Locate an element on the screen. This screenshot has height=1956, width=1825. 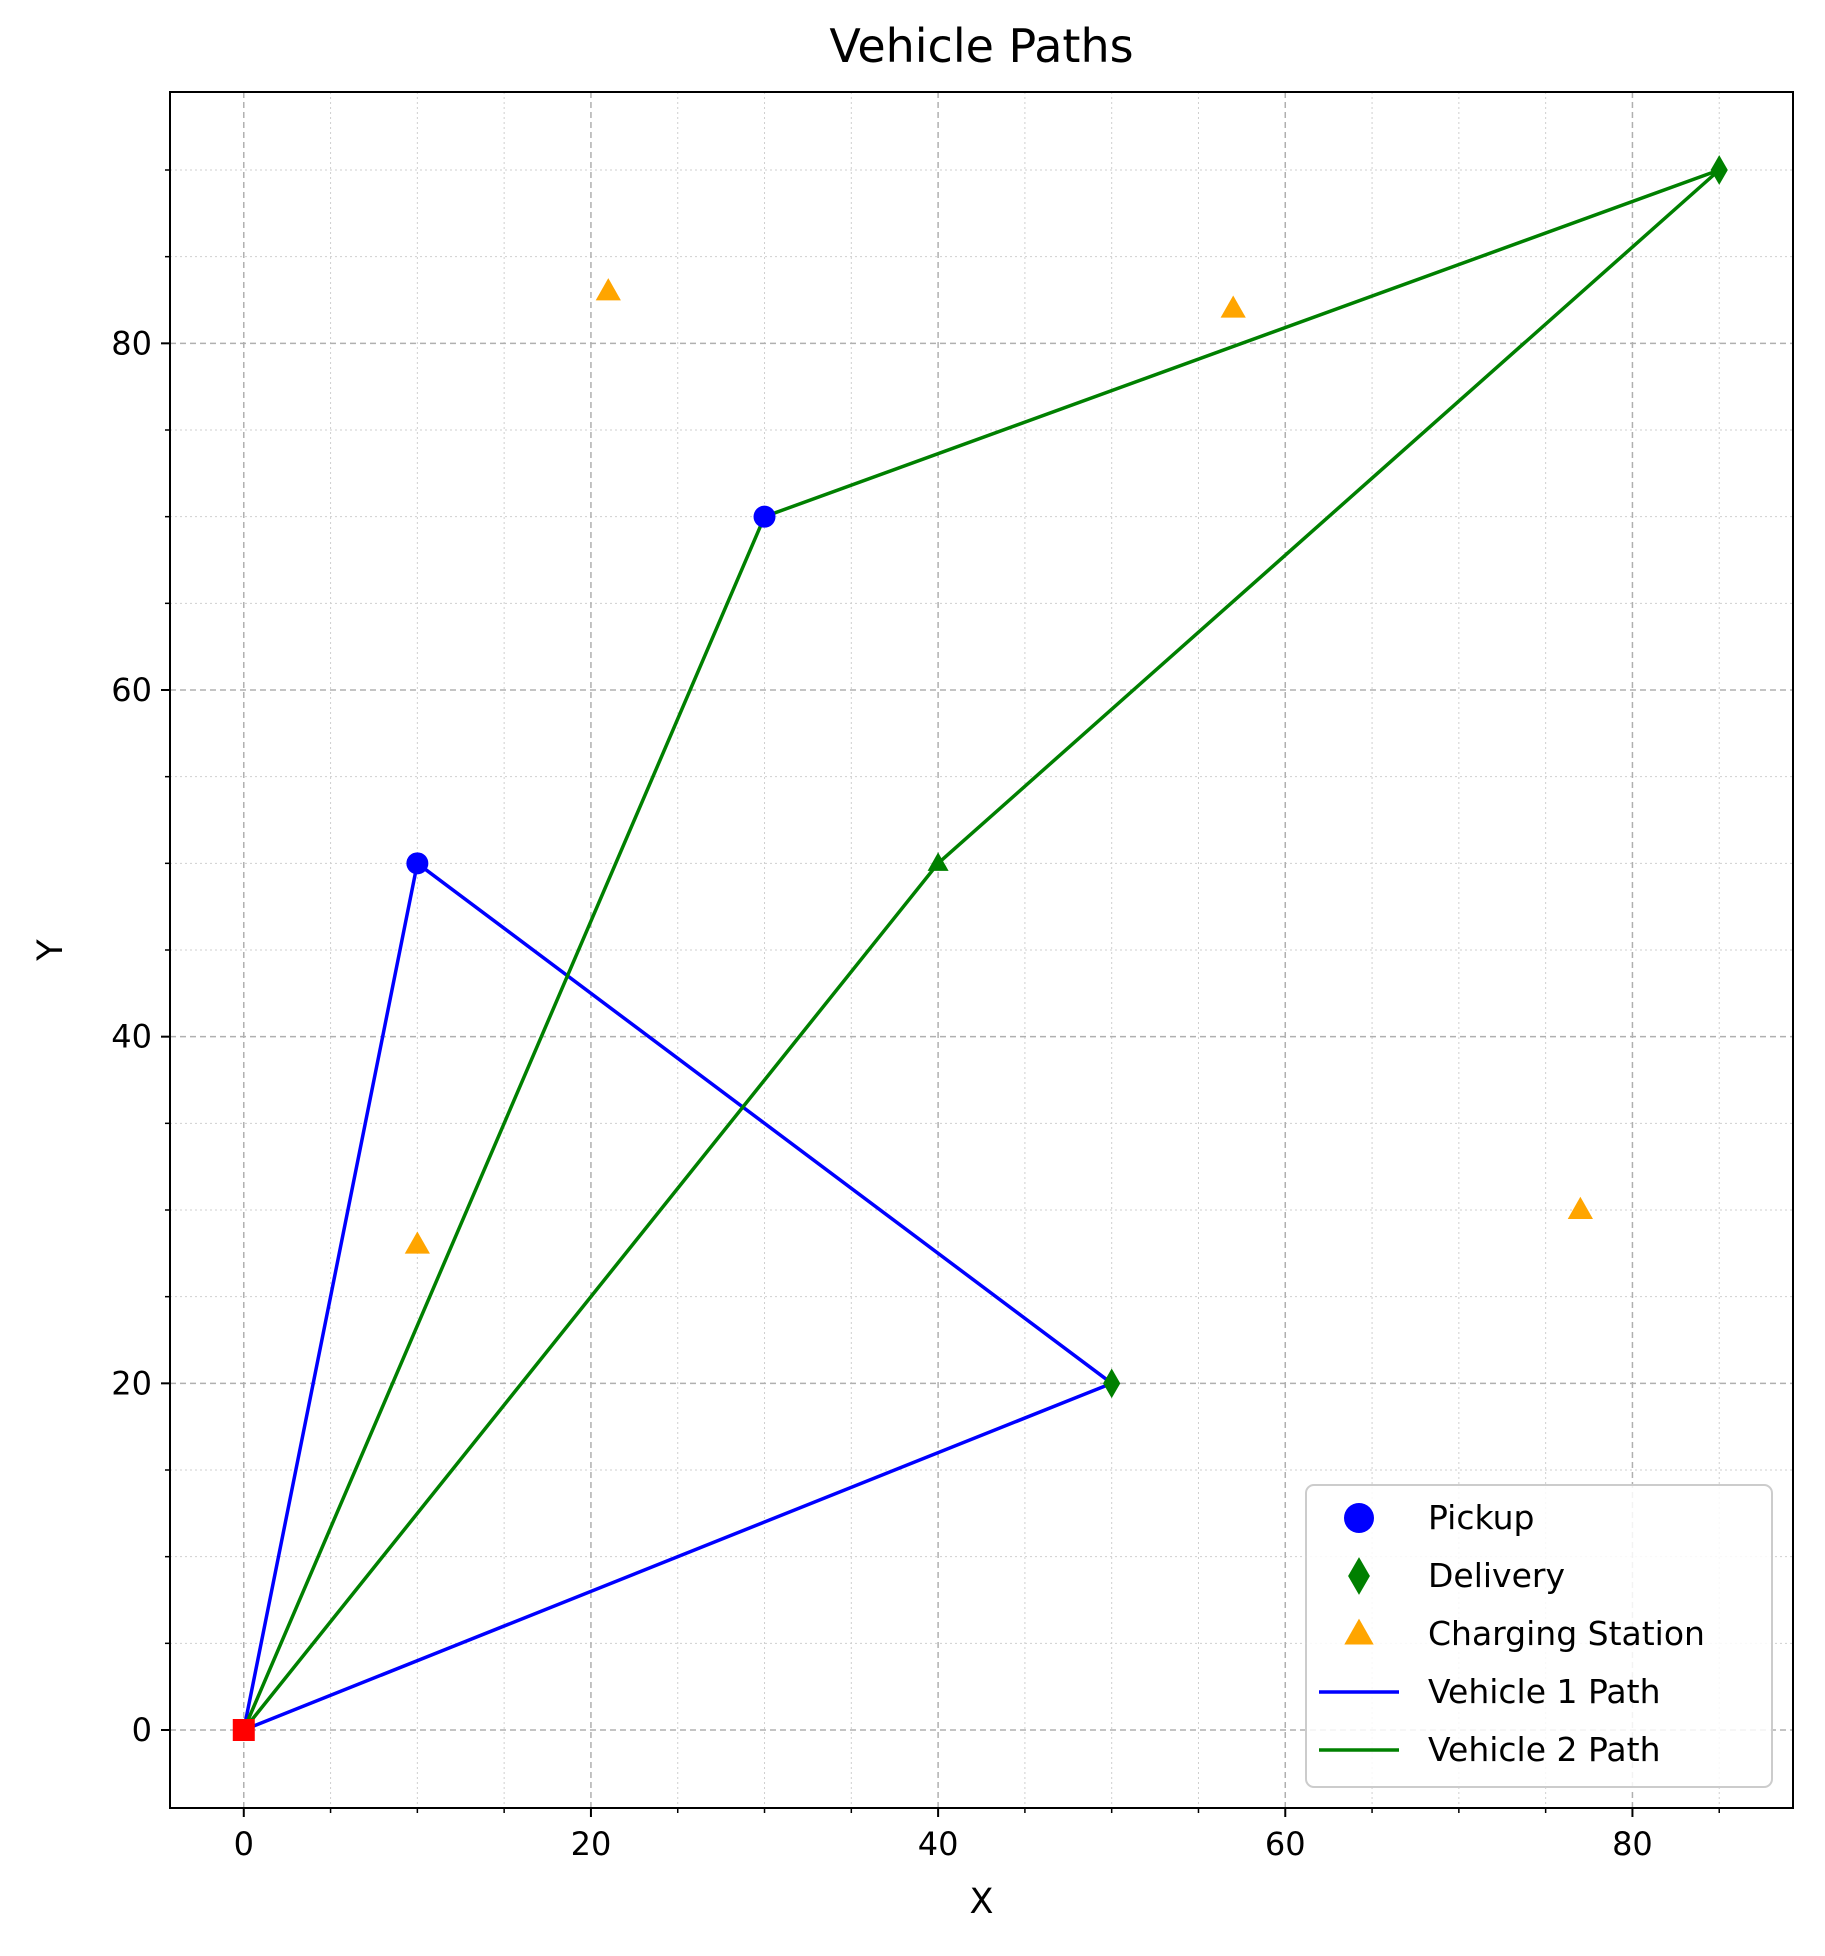
legend-label: Pickup is located at coordinates (1481, 1517).